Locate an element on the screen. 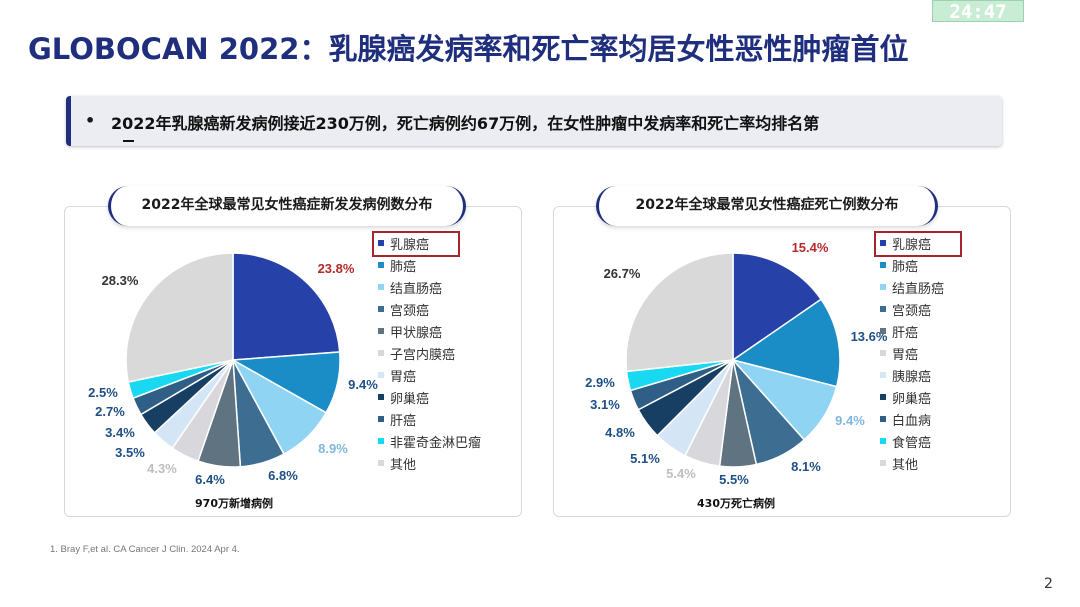 The width and height of the screenshot is (1080, 607). summary-continuation-mark is located at coordinates (128, 141).